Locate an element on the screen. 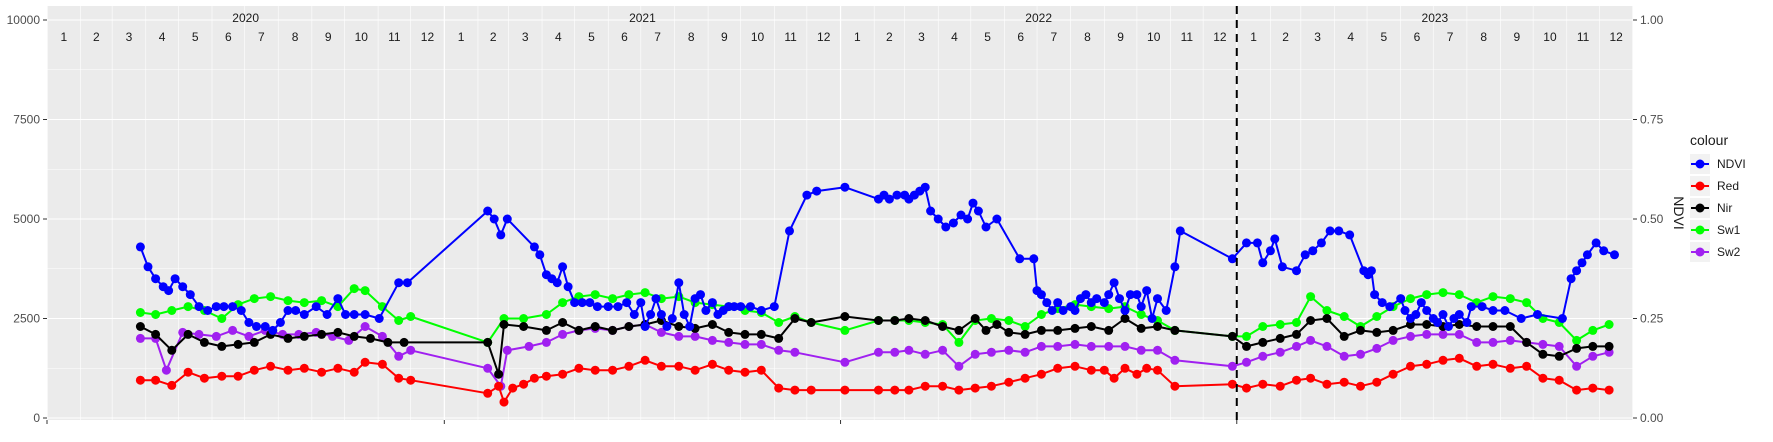 The height and width of the screenshot is (442, 1773). month-label: 9 is located at coordinates (1120, 37).